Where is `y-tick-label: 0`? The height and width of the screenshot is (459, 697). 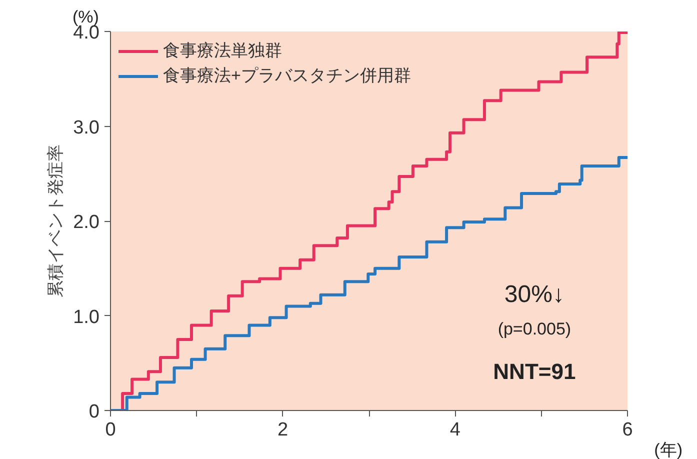
y-tick-label: 0 is located at coordinates (94, 412).